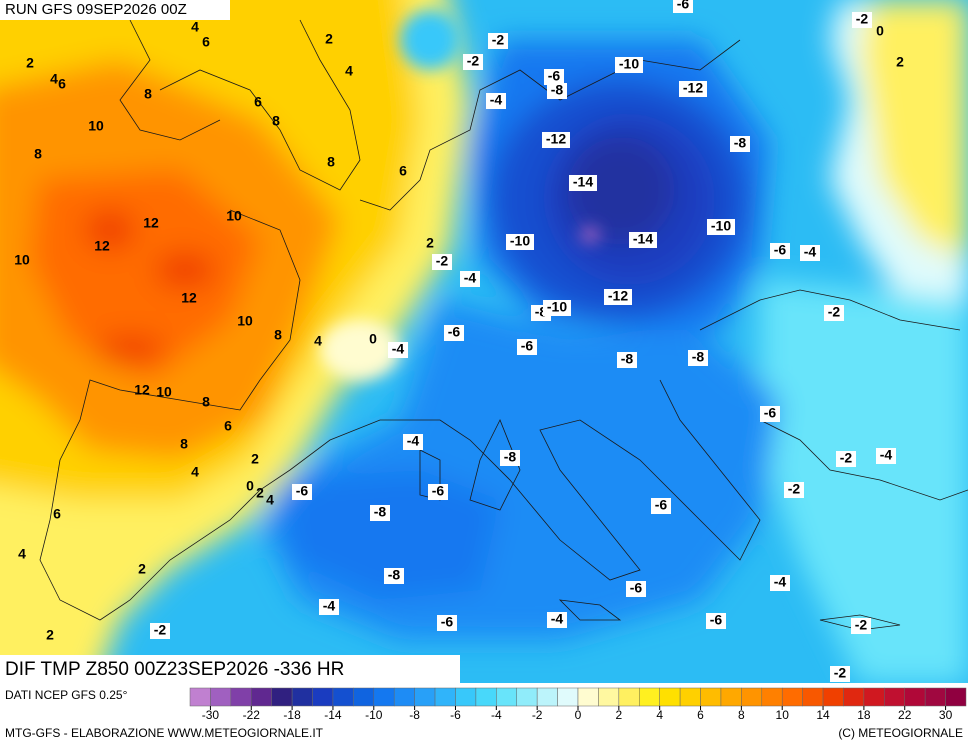 The image size is (968, 750). Describe the element at coordinates (741, 715) in the screenshot. I see `tick-label: 8` at that location.